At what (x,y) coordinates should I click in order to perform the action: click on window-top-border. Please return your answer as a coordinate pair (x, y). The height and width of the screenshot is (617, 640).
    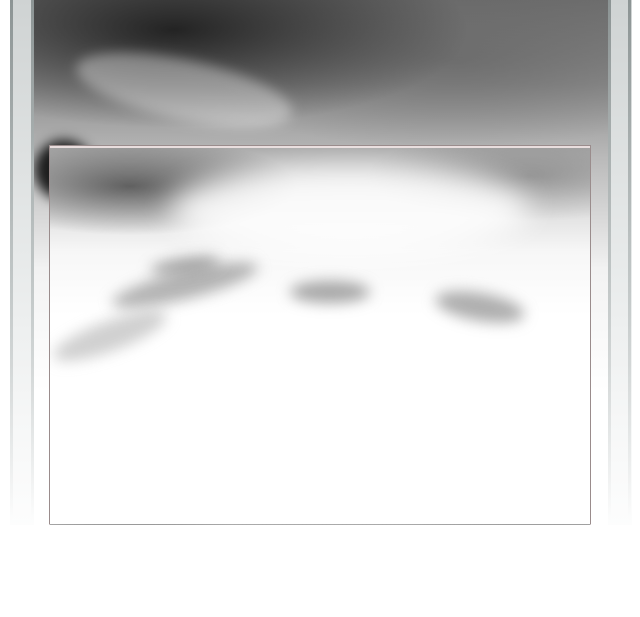
    Looking at the image, I should click on (320, 147).